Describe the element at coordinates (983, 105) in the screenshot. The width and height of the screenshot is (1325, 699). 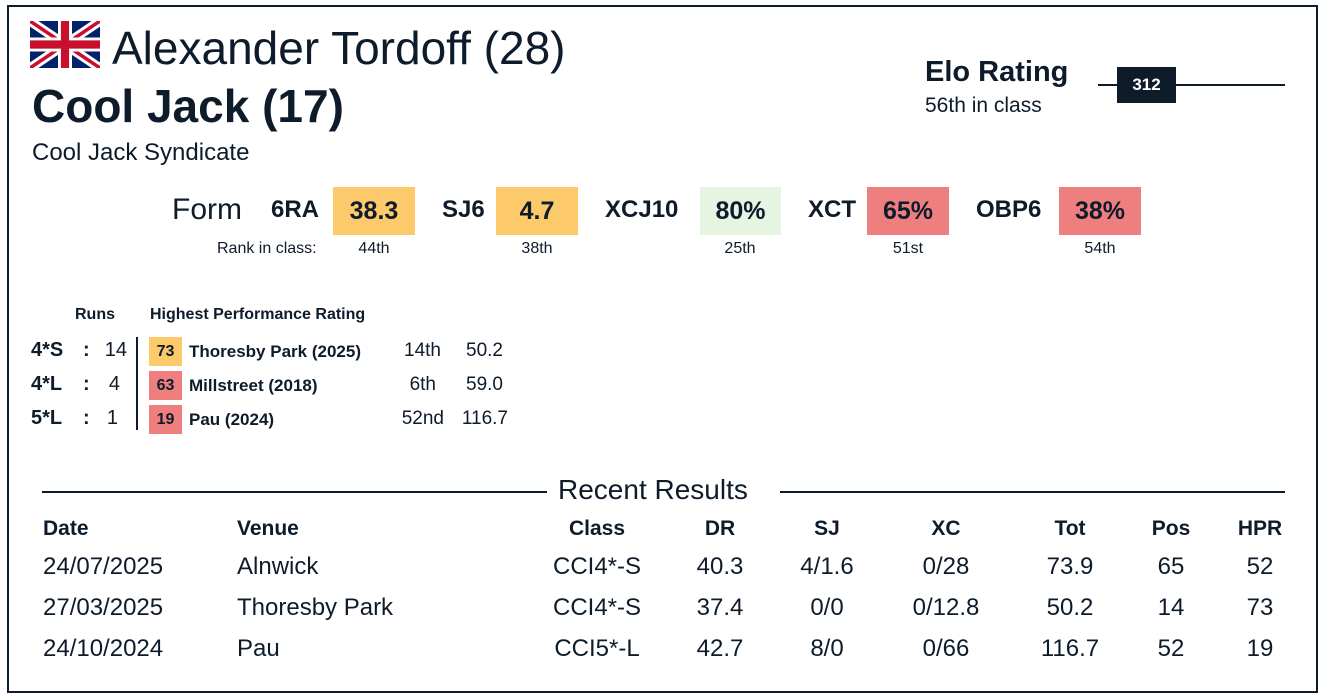
I see `elo-rank: 56th in class` at that location.